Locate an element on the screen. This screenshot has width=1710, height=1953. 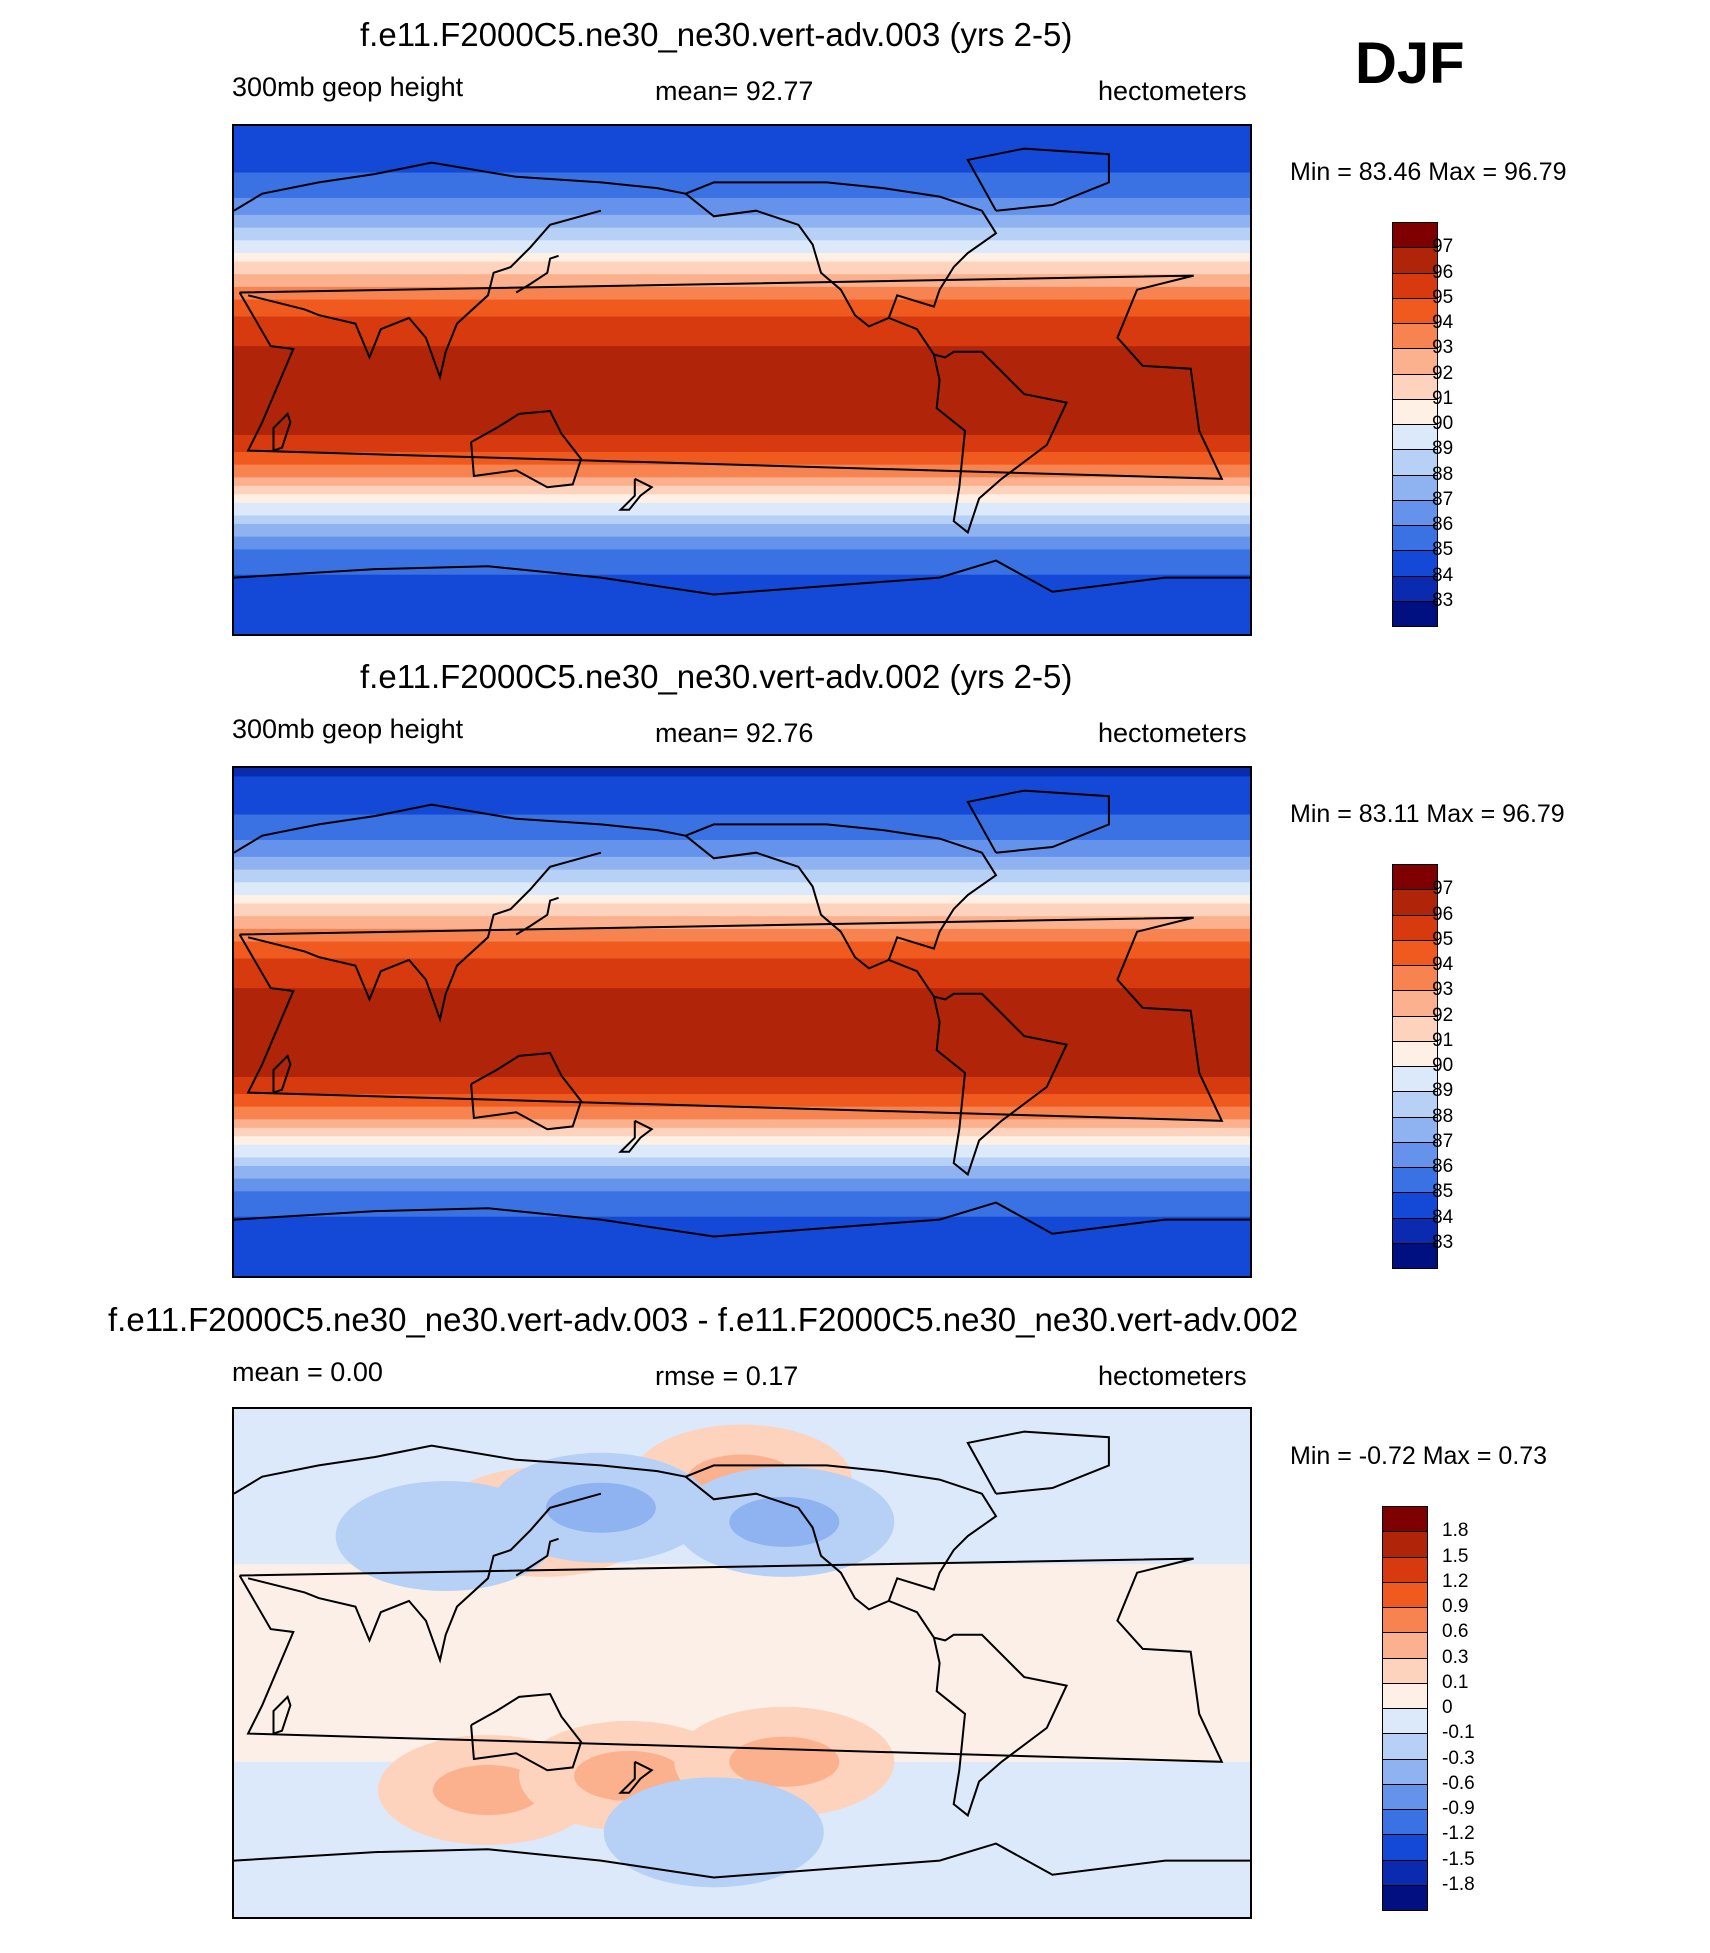
colorbar-tick-label: 94 is located at coordinates (1443, 322).